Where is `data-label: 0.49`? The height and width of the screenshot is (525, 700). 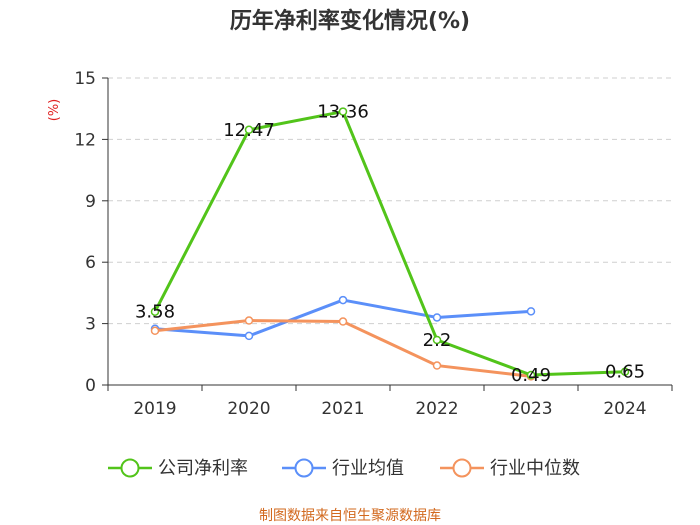
data-label: 0.49 is located at coordinates (531, 375).